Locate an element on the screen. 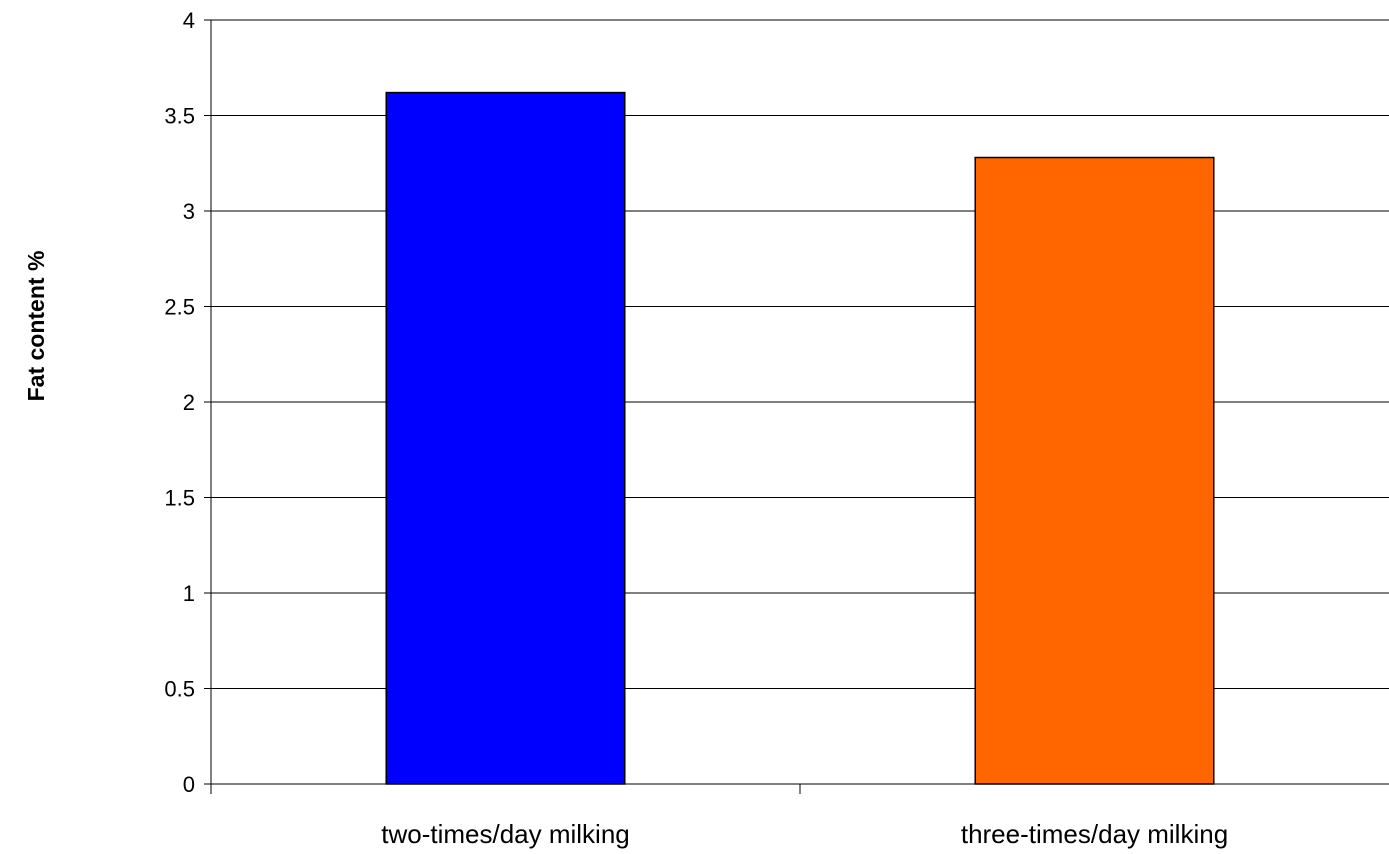  y-tick-label: 0.5 is located at coordinates (179, 689).